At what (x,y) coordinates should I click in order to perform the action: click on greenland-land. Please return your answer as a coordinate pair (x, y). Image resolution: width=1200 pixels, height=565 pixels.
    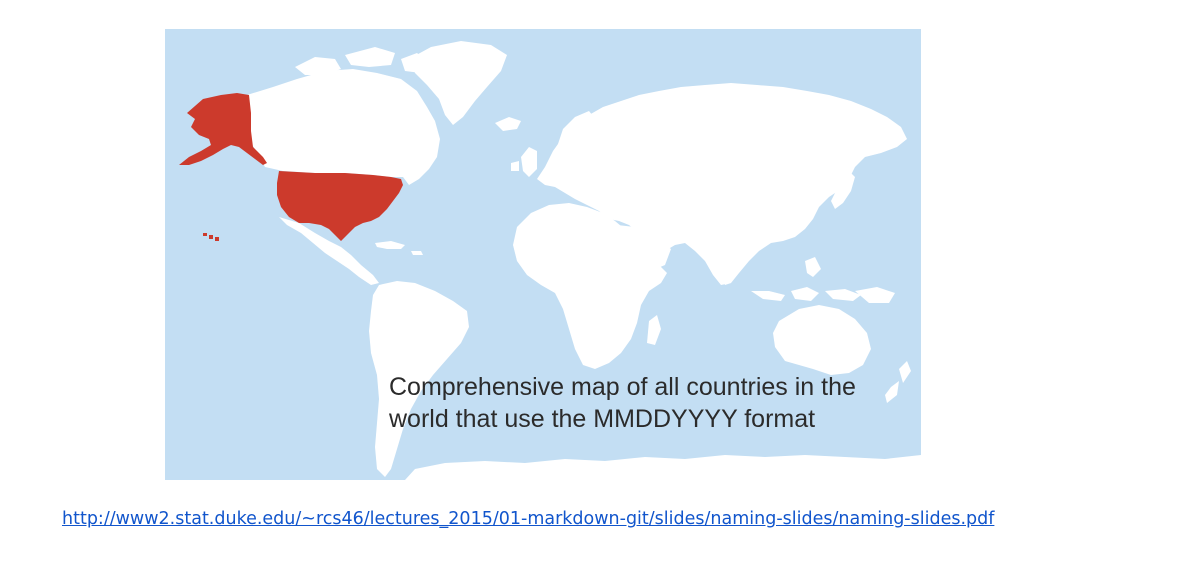
    Looking at the image, I should click on (458, 83).